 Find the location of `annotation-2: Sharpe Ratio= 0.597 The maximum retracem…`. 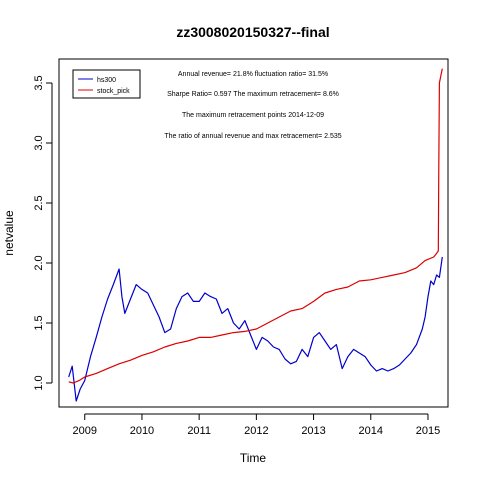

annotation-2: Sharpe Ratio= 0.597 The maximum retracem… is located at coordinates (253, 94).